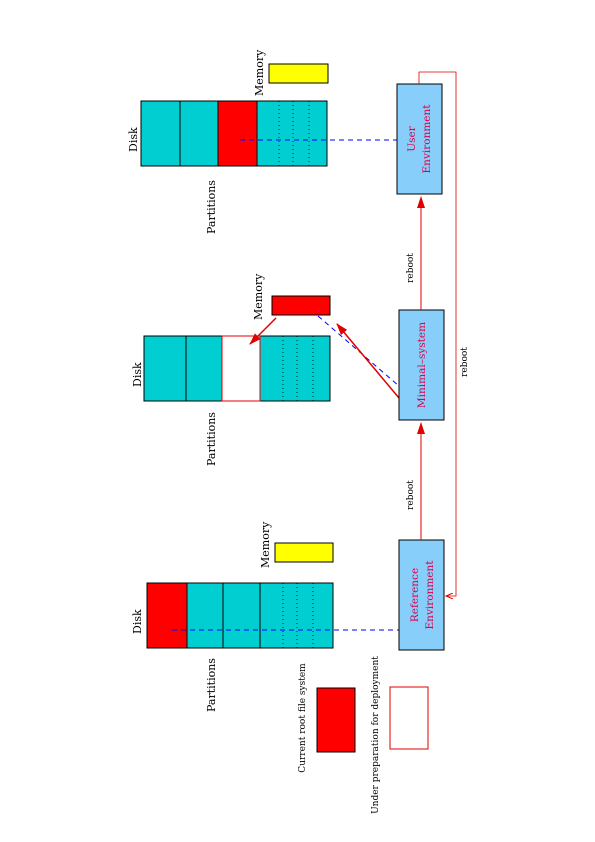  What do you see at coordinates (263, 331) in the screenshot?
I see `copy-arrow` at bounding box center [263, 331].